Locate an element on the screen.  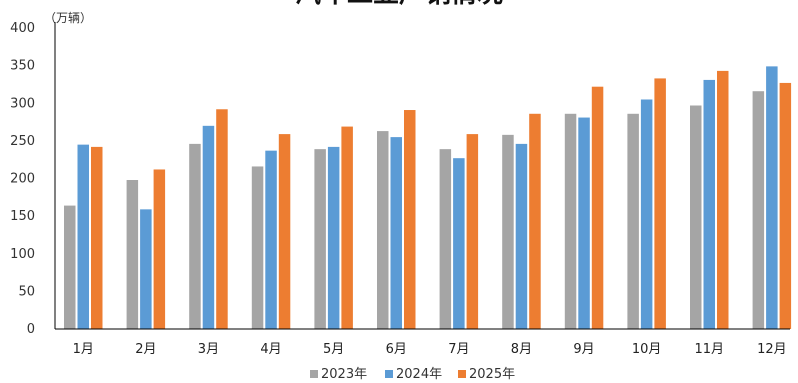
bar-2024年-1月 is located at coordinates (83, 236).